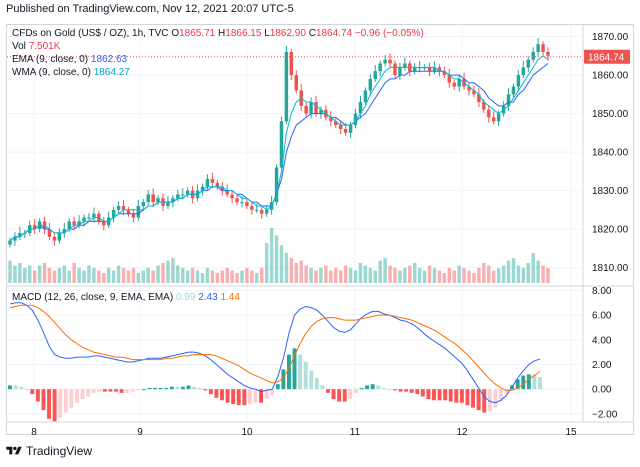 Image resolution: width=640 pixels, height=467 pixels. I want to click on low-label: L, so click(267, 33).